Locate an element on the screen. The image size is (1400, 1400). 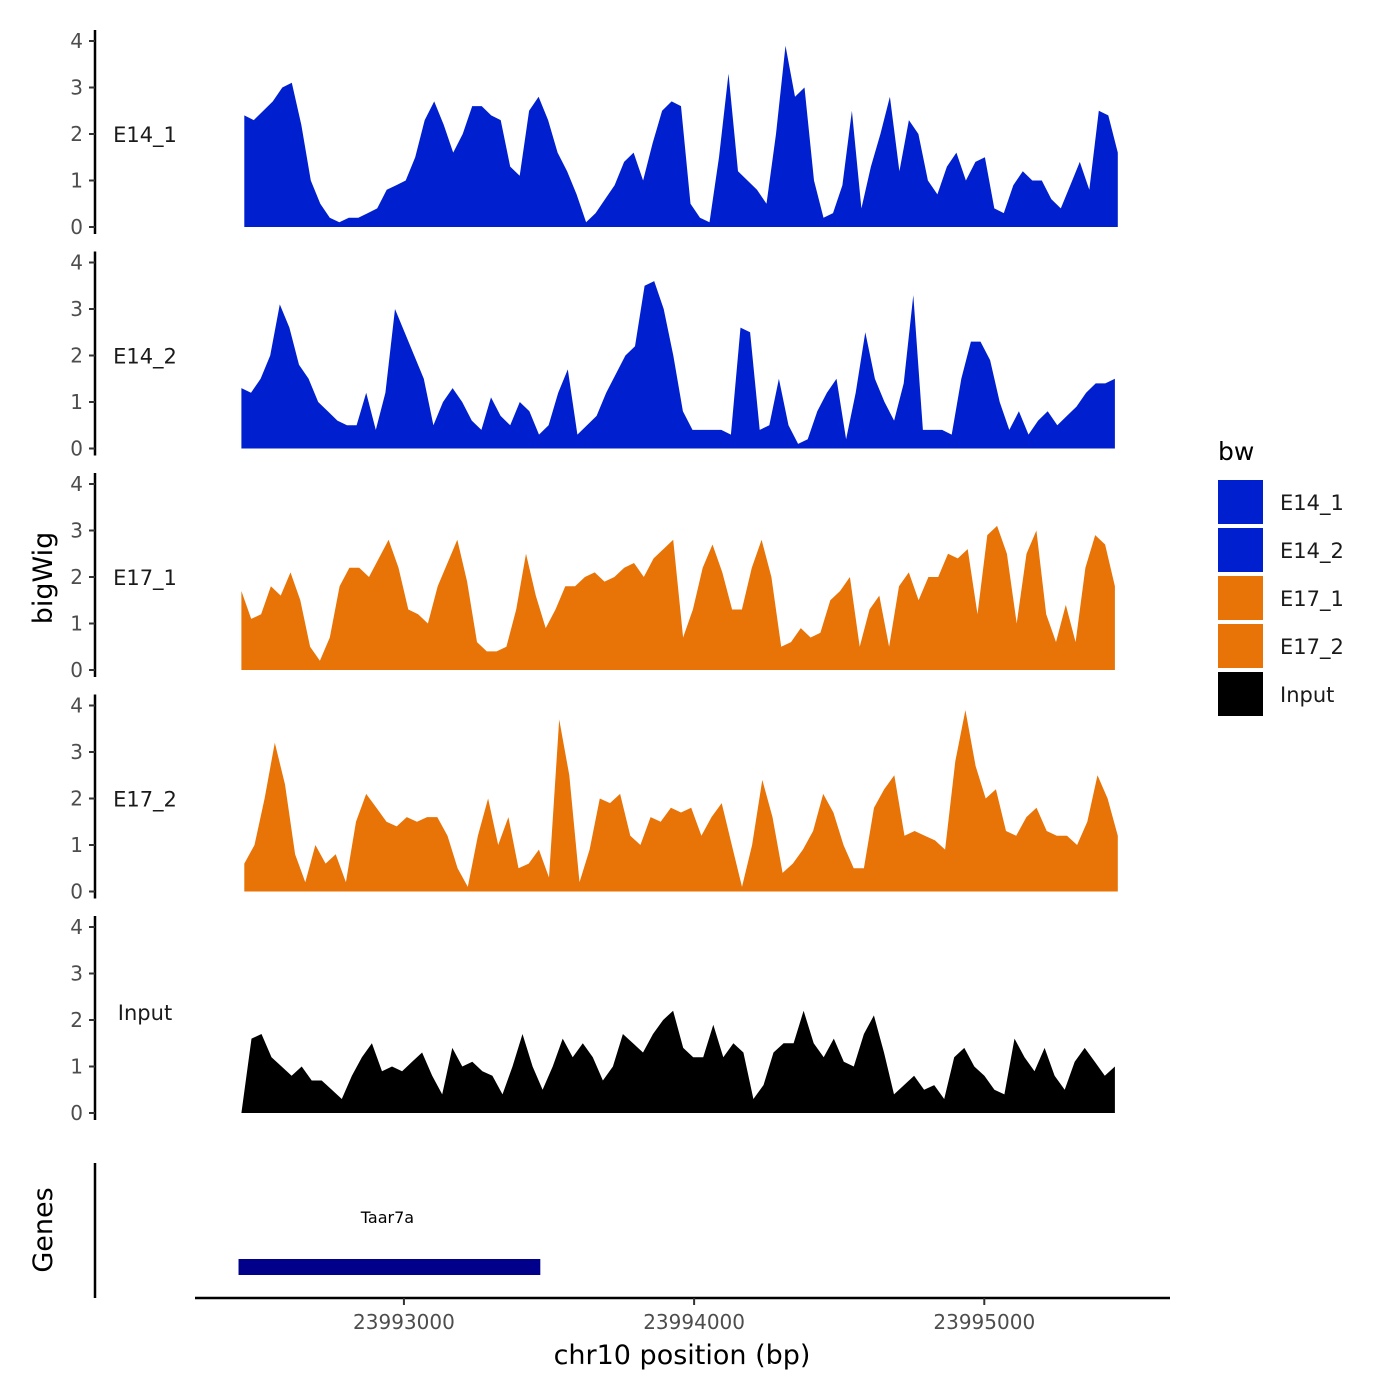
gene-label: Taar7a is located at coordinates (387, 1217).